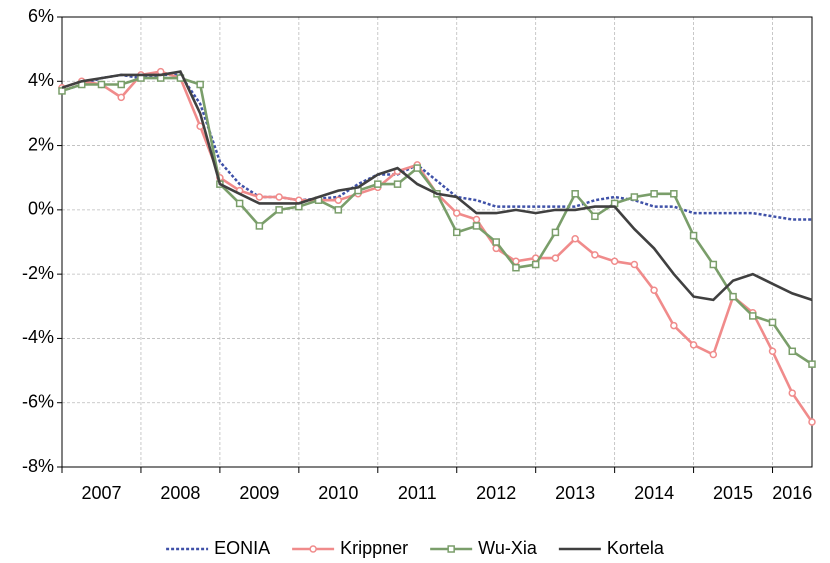 This screenshot has width=830, height=563. I want to click on legend-label: EONIA, so click(242, 548).